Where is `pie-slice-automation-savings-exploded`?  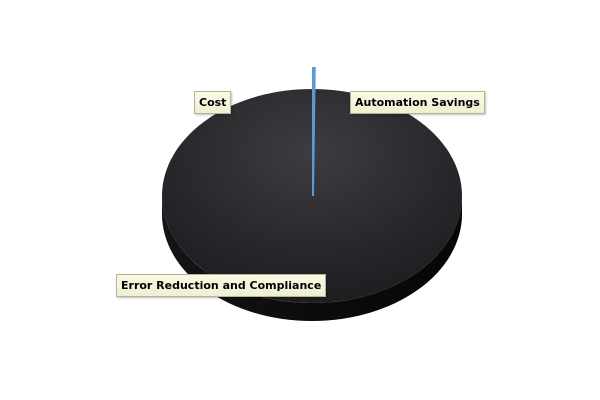 pie-slice-automation-savings-exploded is located at coordinates (314, 131).